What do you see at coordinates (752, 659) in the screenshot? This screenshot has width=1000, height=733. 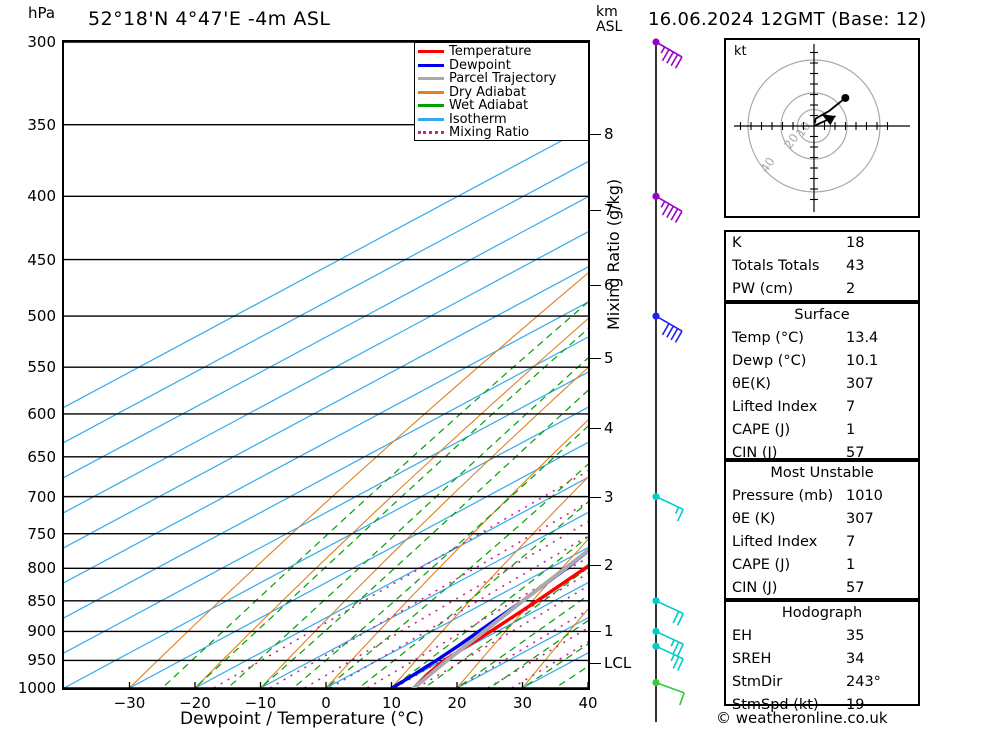 I see `index-label: SREH` at bounding box center [752, 659].